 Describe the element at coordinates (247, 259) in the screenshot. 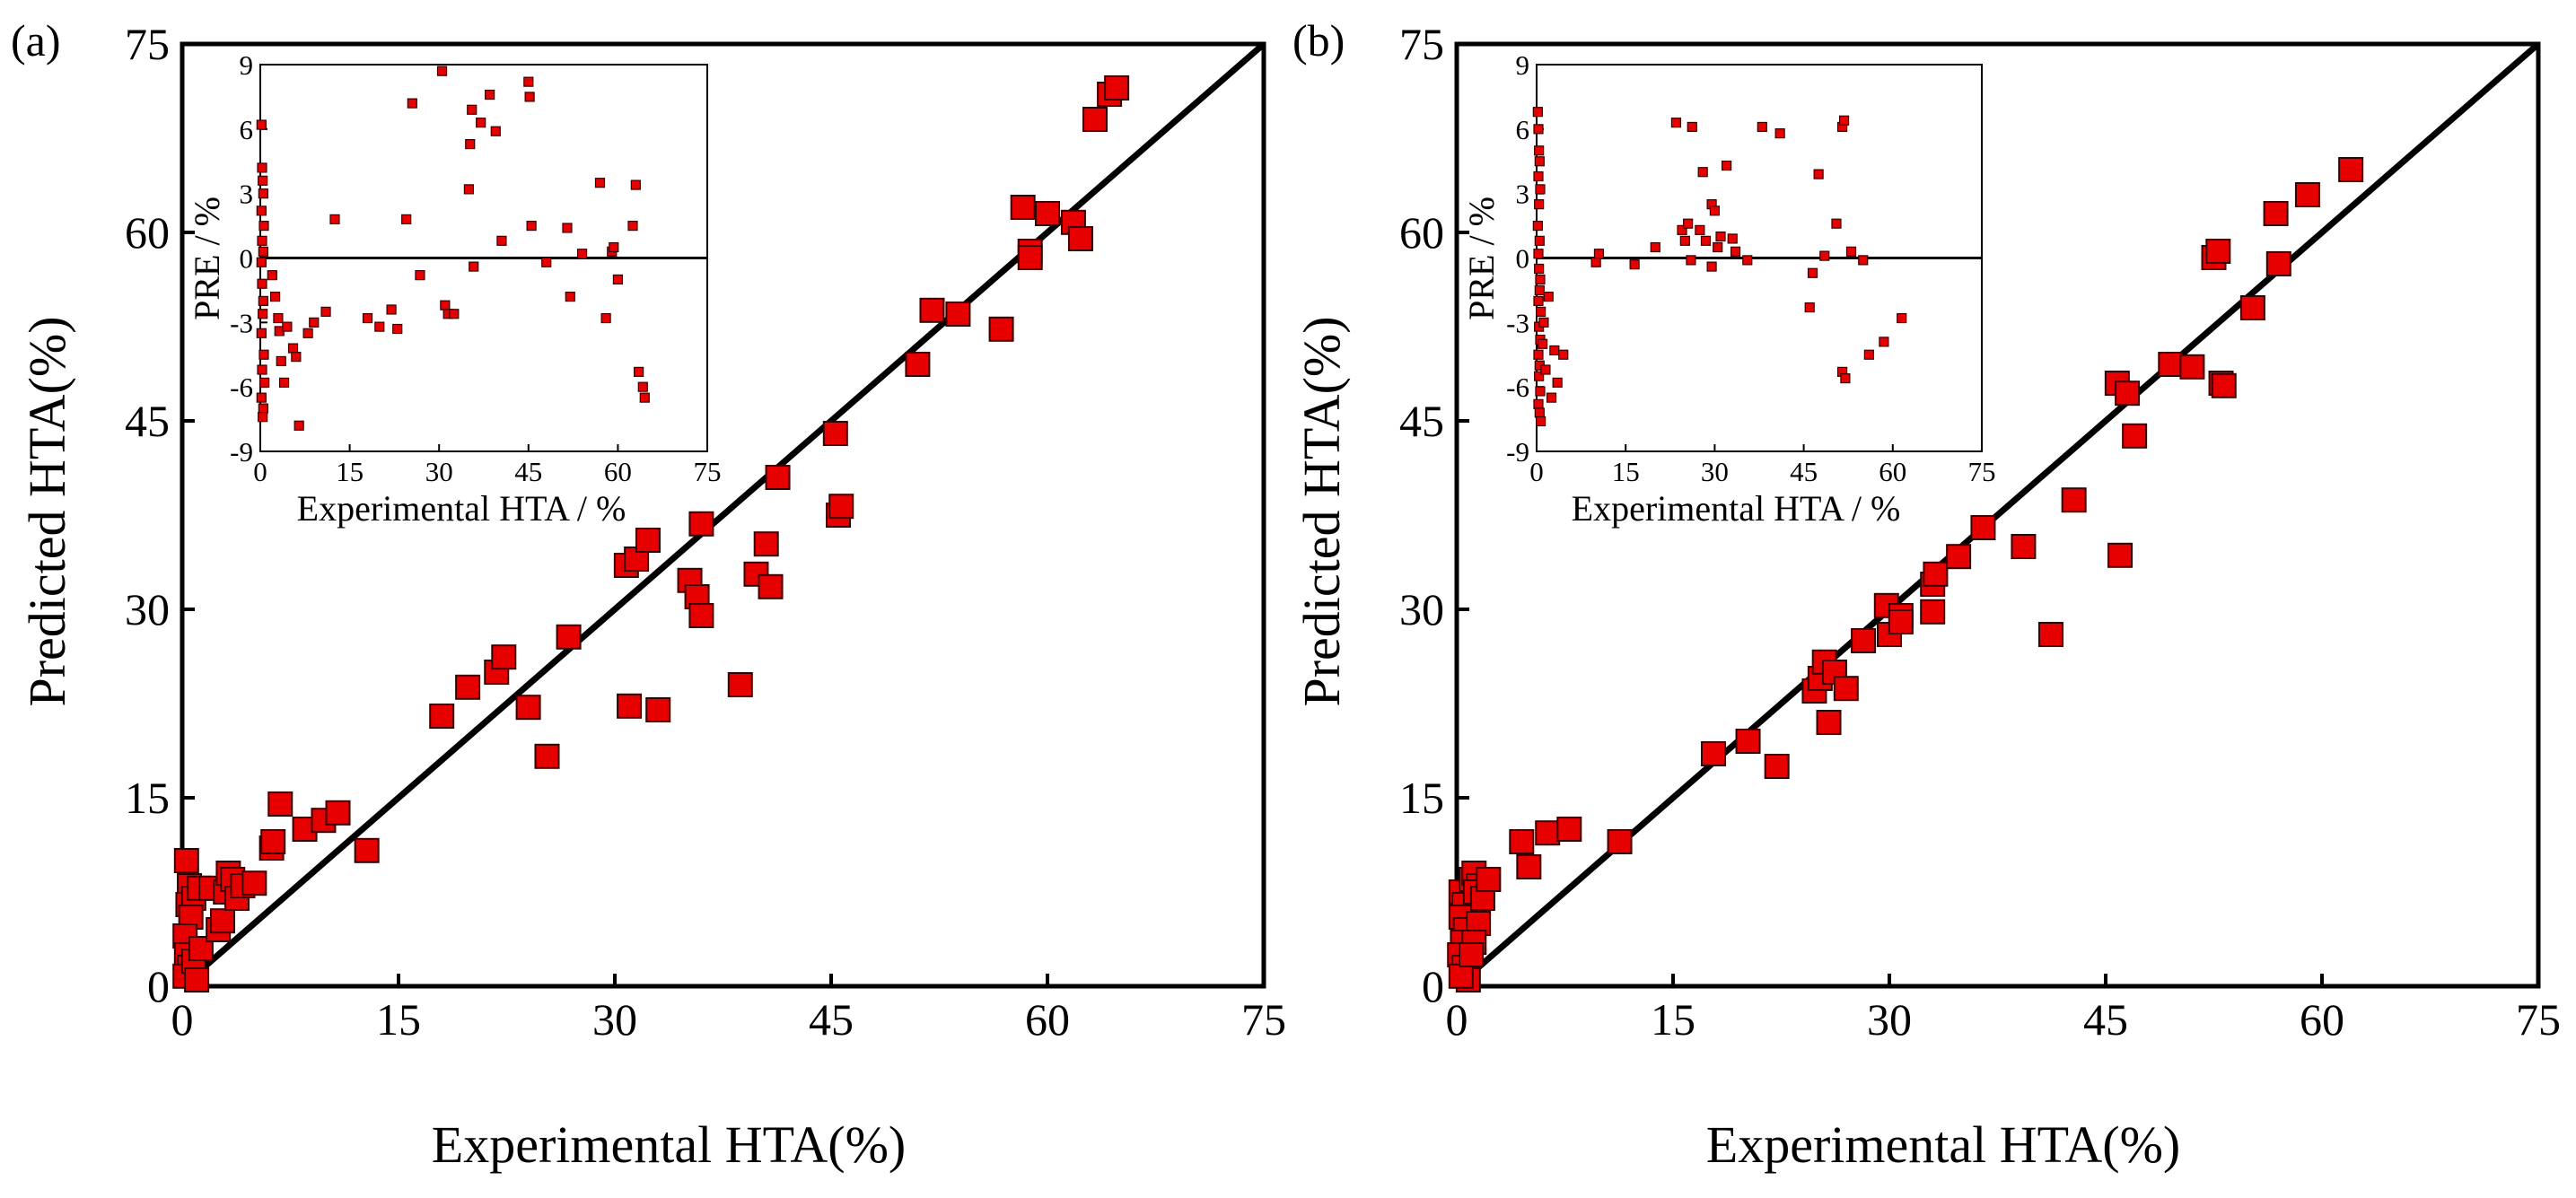

I see `inset-y-tick-label: 0` at that location.